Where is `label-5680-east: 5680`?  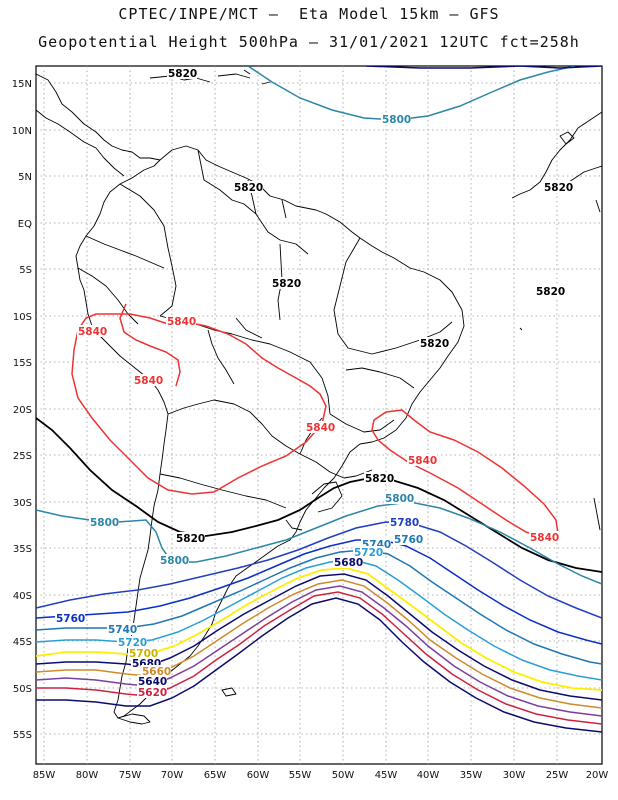
label-5680-east: 5680 is located at coordinates (348, 563).